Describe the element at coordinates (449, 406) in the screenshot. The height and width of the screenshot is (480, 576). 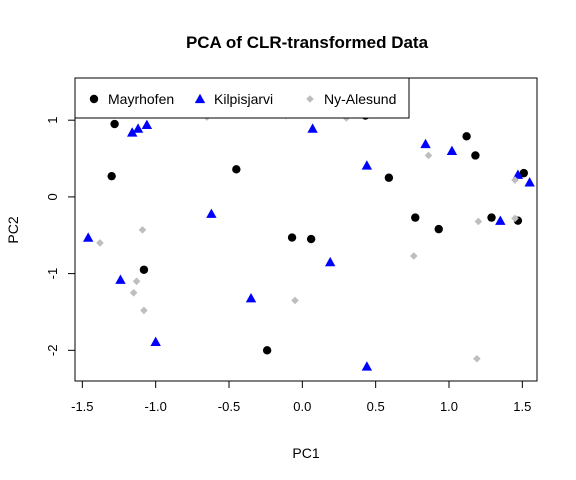
I see `x-tick-label: 1.0` at that location.